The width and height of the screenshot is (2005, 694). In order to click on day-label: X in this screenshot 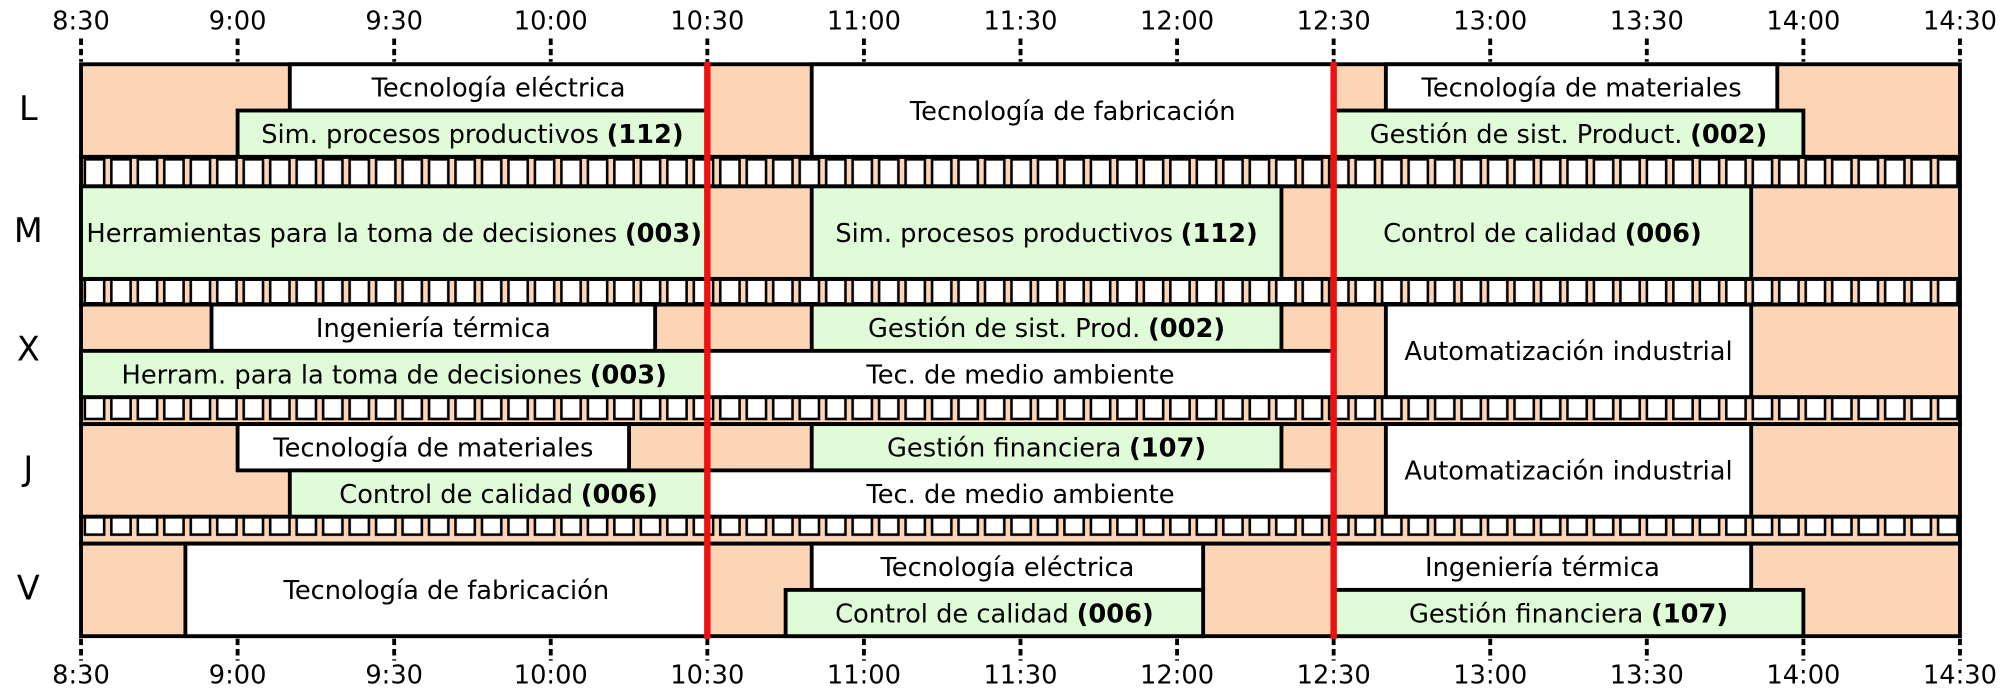, I will do `click(28, 348)`.